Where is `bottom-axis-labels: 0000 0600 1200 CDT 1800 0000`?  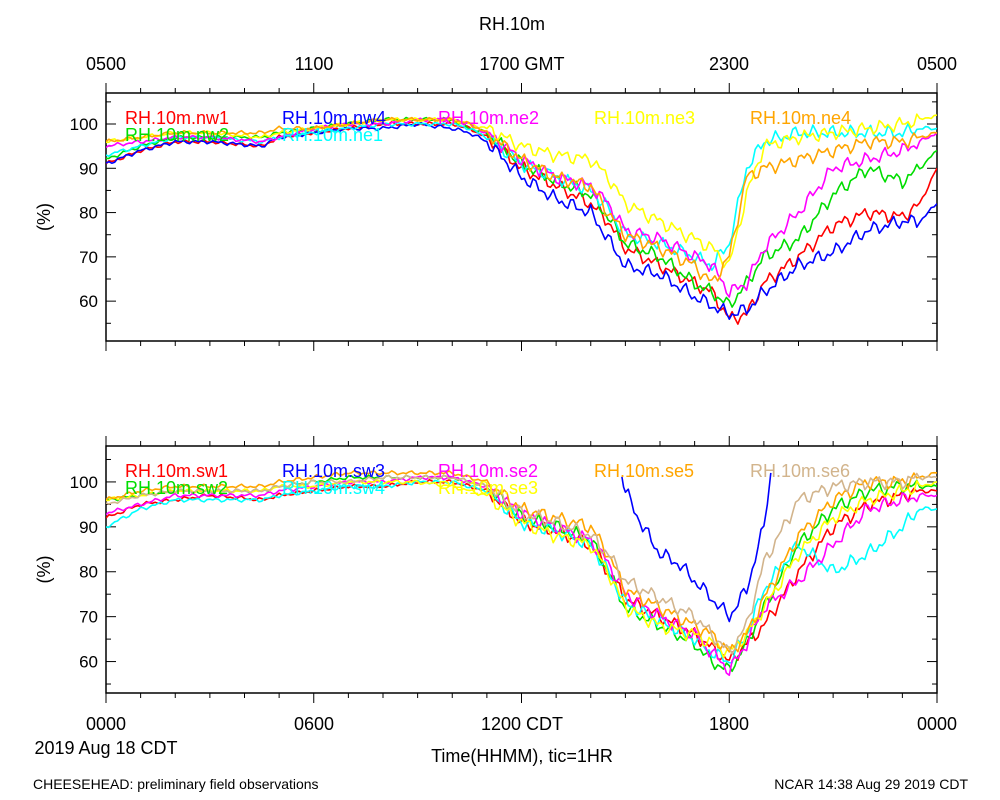
bottom-axis-labels: 0000 0600 1200 CDT 1800 0000 is located at coordinates (521, 724).